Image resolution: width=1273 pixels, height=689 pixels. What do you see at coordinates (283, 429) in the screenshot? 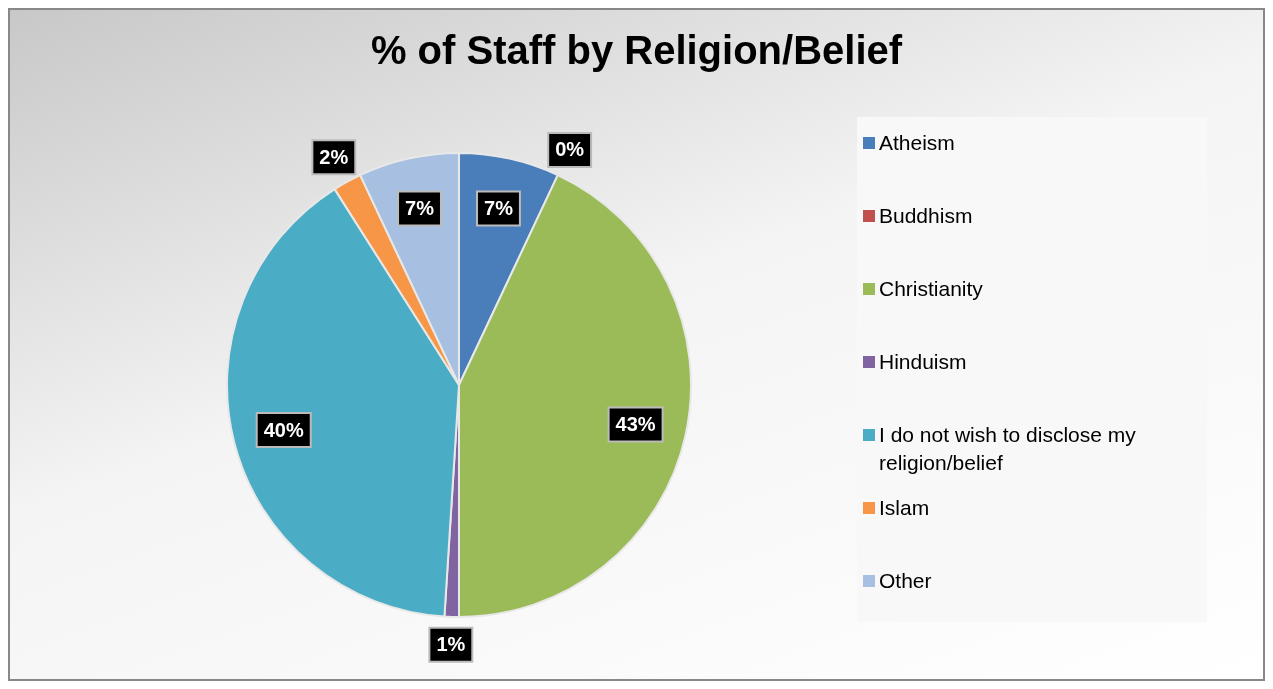
I see `data-label: 40%` at bounding box center [283, 429].